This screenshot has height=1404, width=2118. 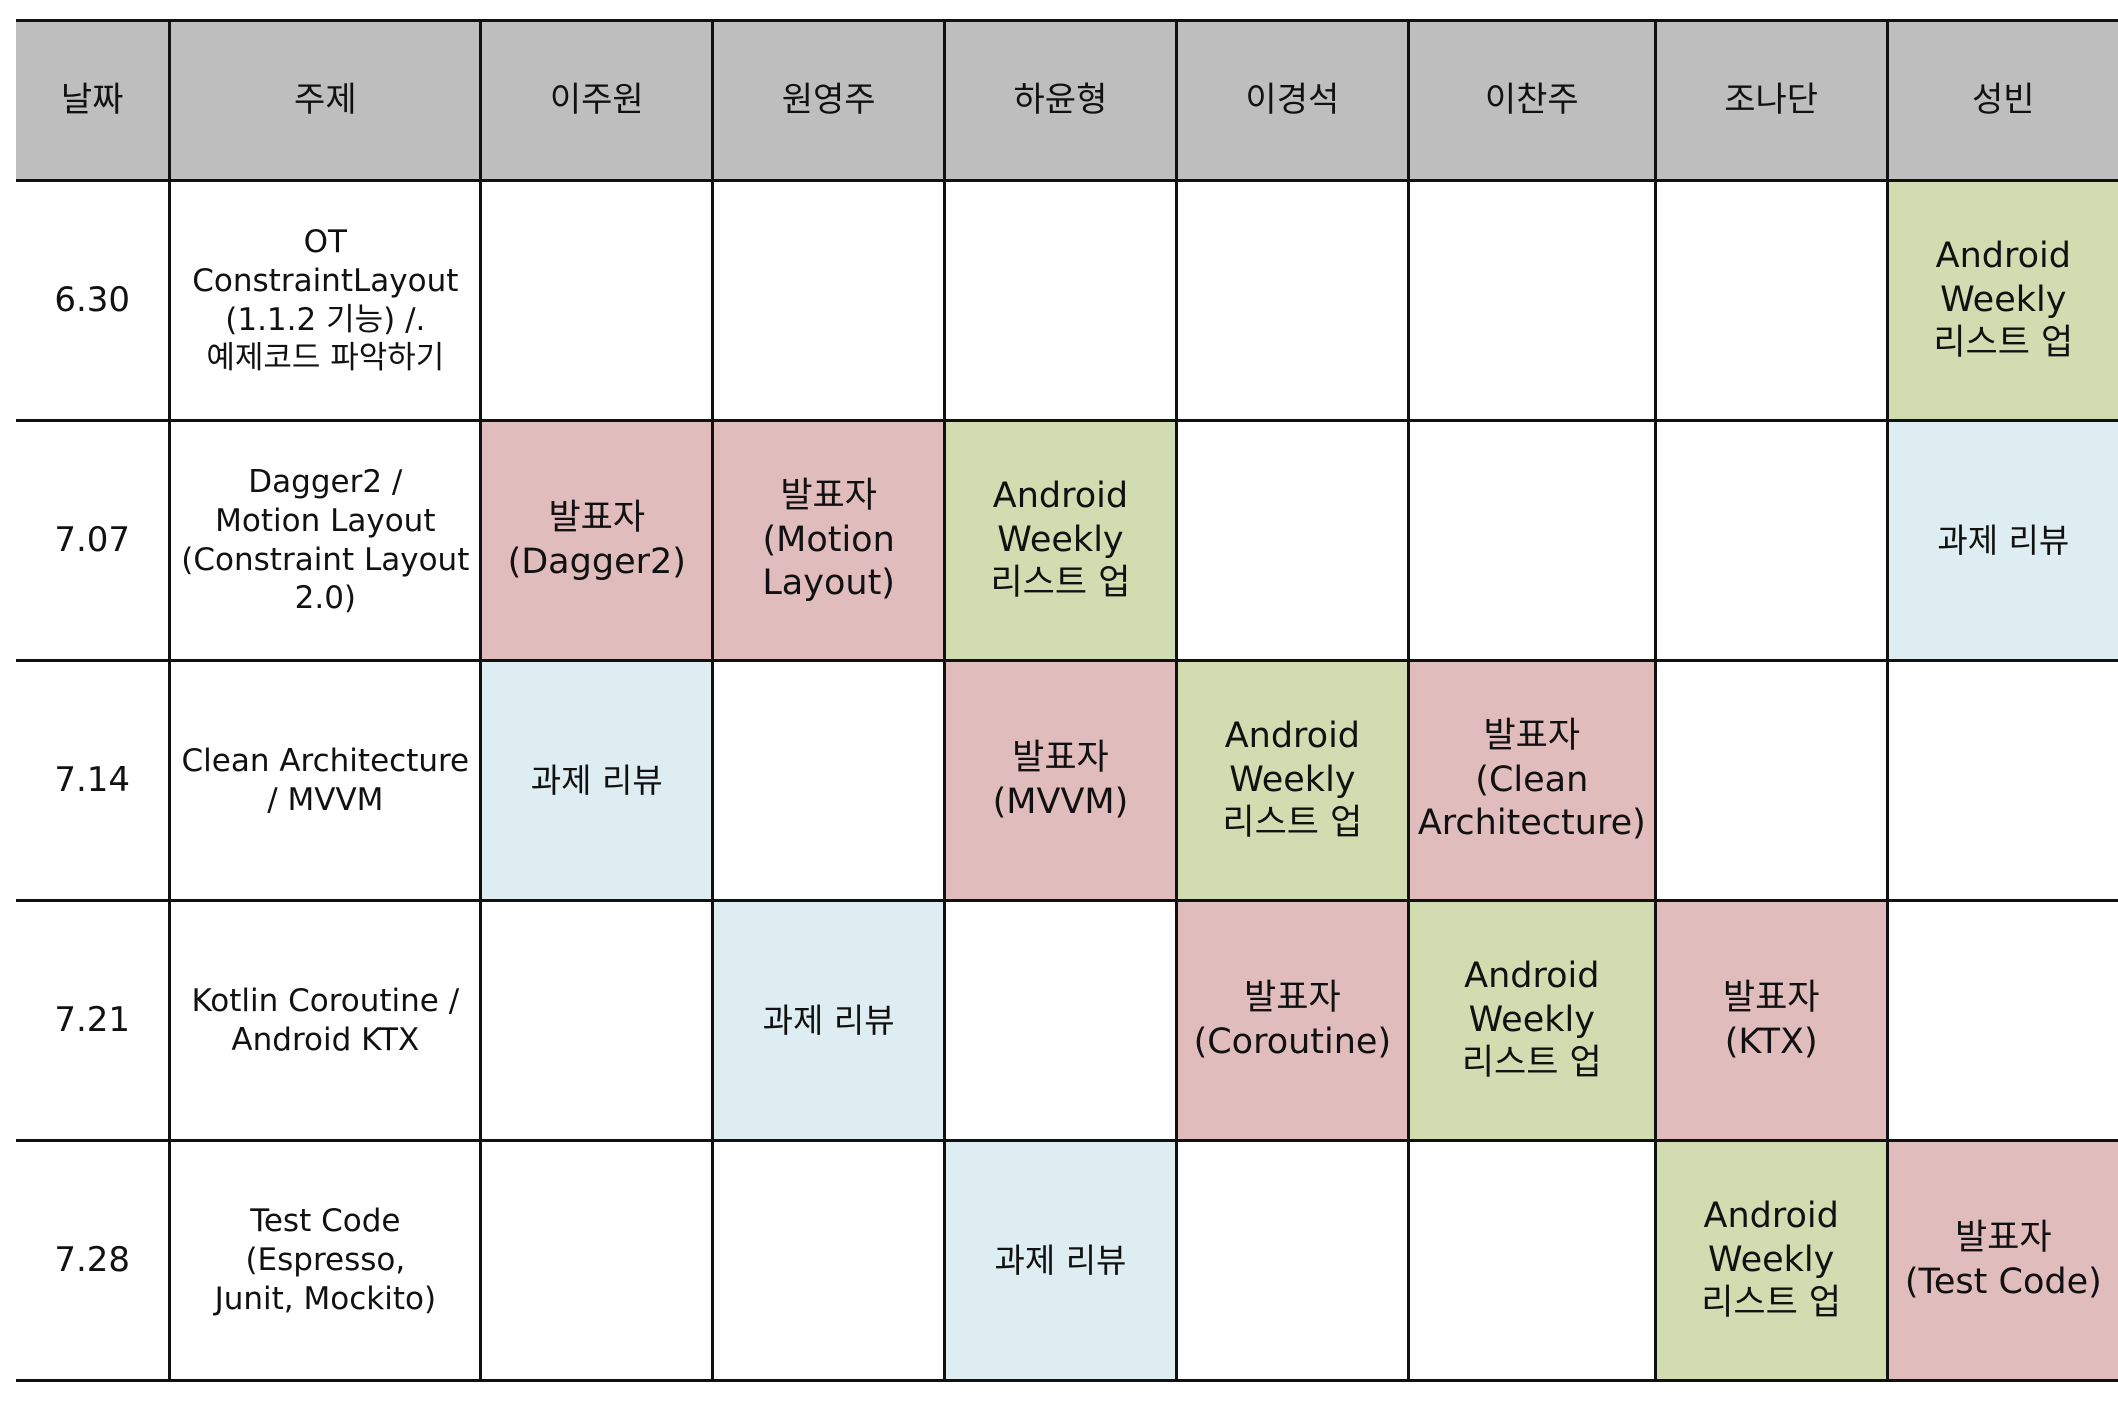 What do you see at coordinates (94, 100) in the screenshot?
I see `header-date: 날짜` at bounding box center [94, 100].